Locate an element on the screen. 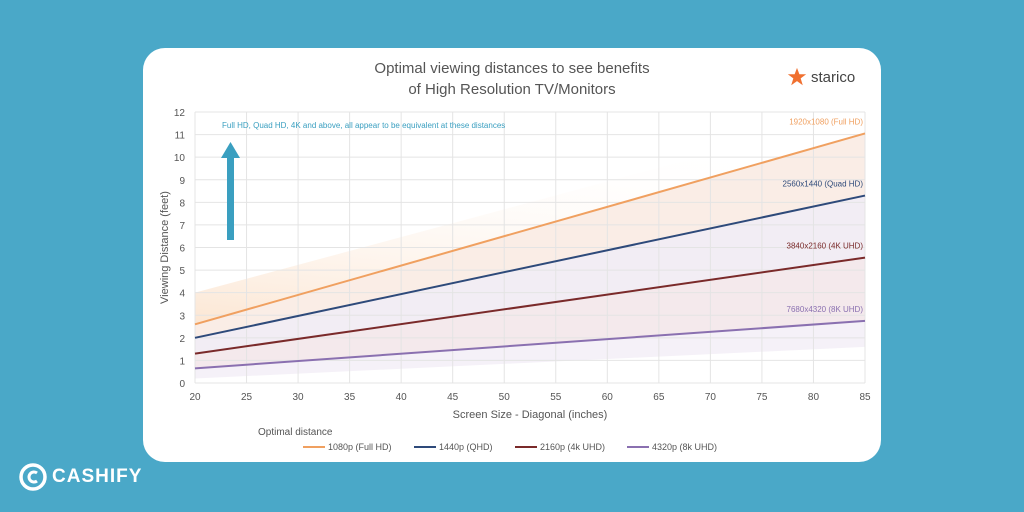  x-tick-label: 75 is located at coordinates (762, 397).